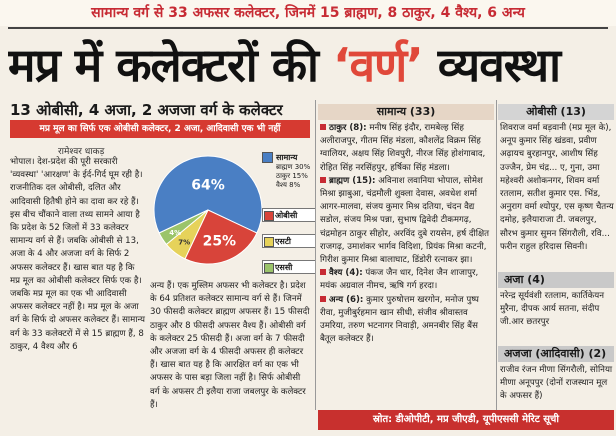  Describe the element at coordinates (267, 157) in the screenshot. I see `legend-swatch-general` at that location.